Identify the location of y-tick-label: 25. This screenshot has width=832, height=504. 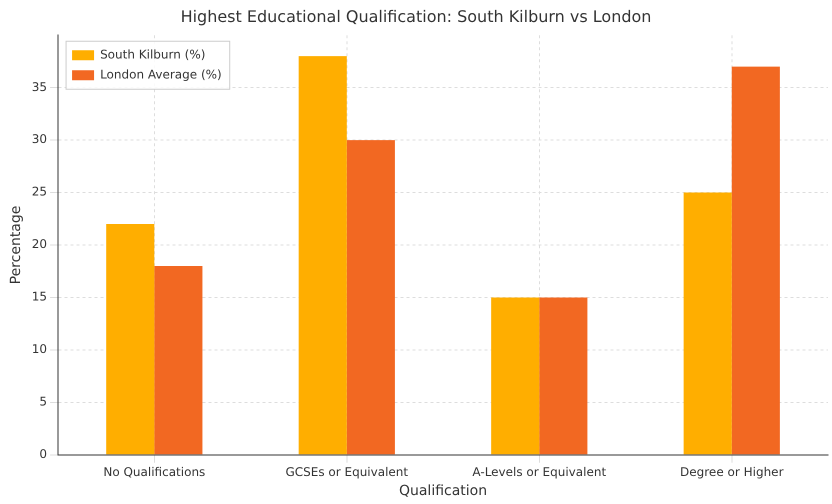
(40, 191).